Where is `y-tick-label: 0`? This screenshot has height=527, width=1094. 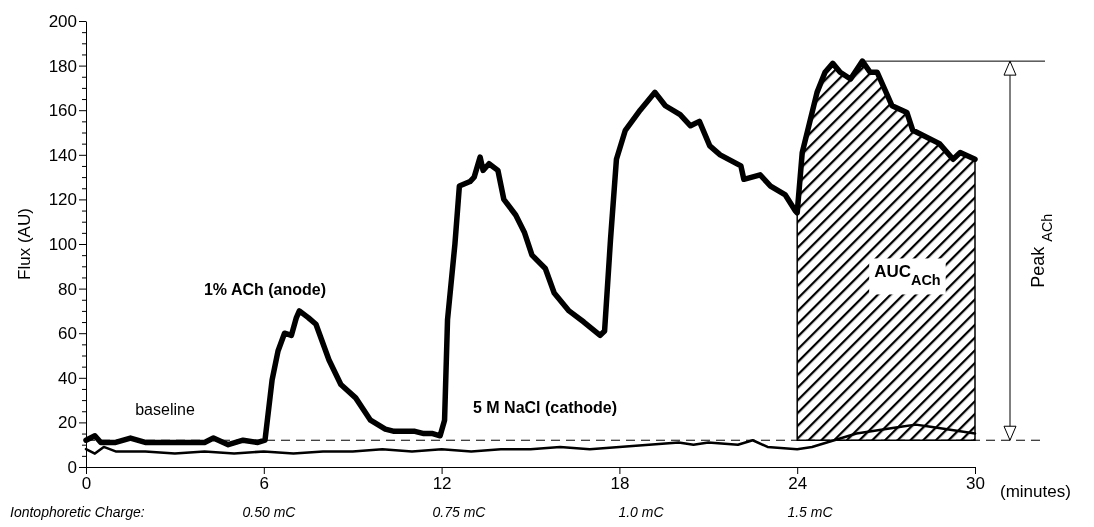 y-tick-label: 0 is located at coordinates (72, 467).